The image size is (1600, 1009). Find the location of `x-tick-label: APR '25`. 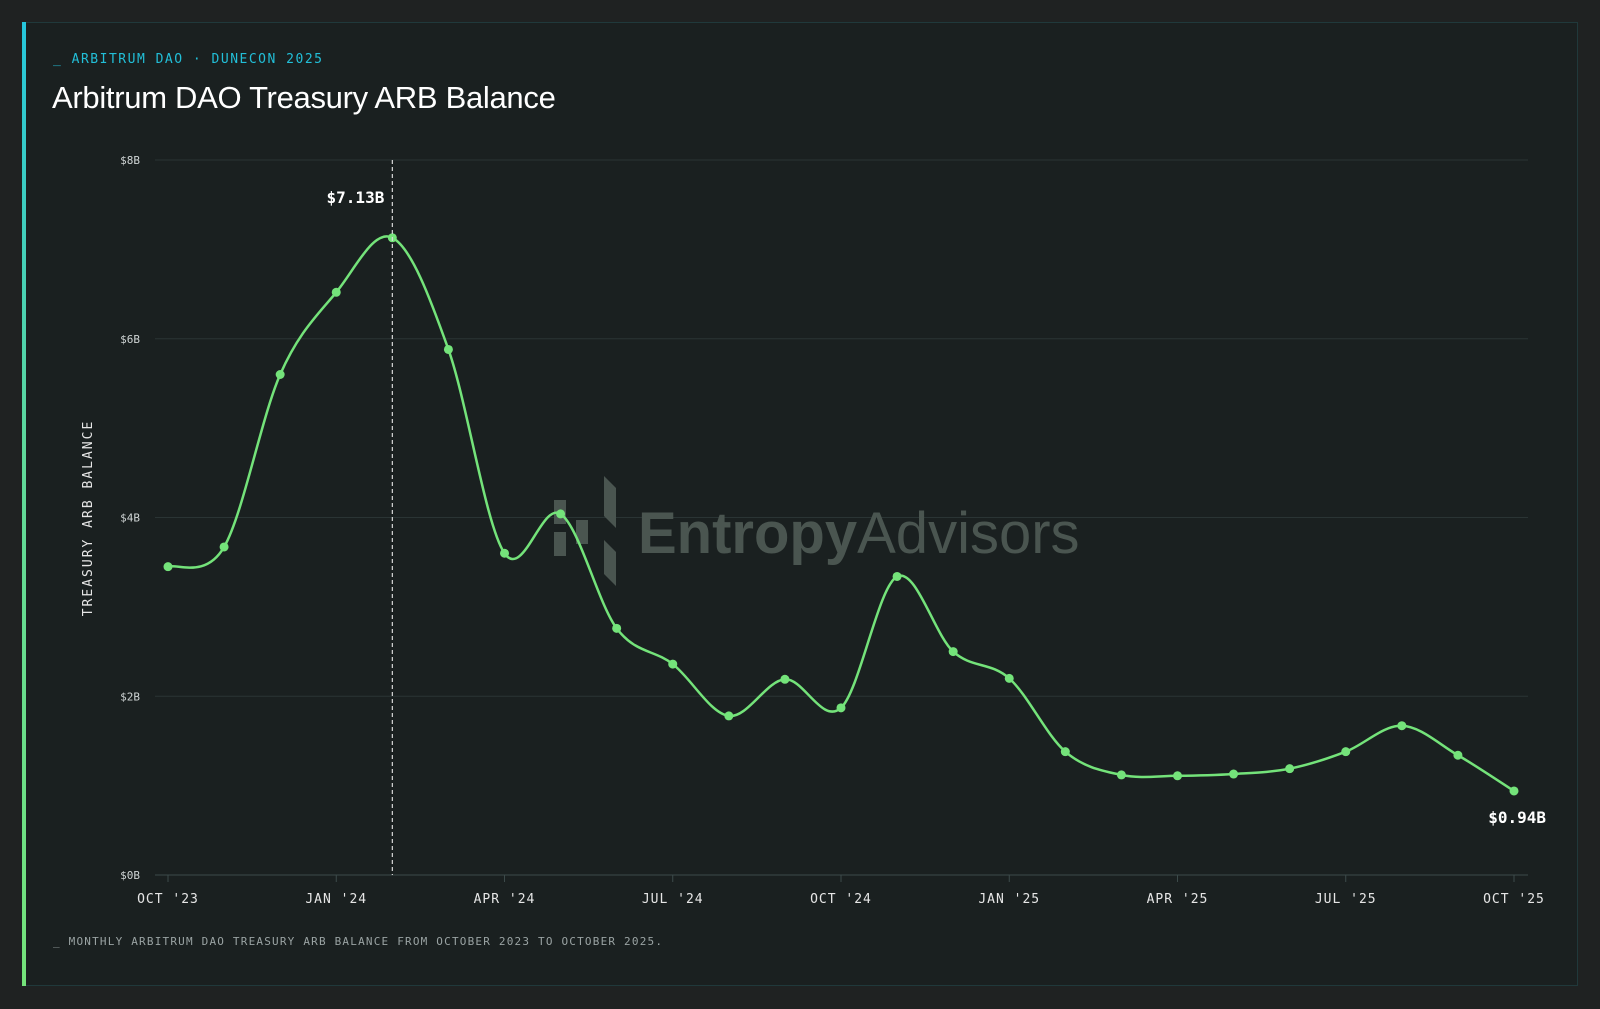

x-tick-label: APR '25 is located at coordinates (1178, 899).